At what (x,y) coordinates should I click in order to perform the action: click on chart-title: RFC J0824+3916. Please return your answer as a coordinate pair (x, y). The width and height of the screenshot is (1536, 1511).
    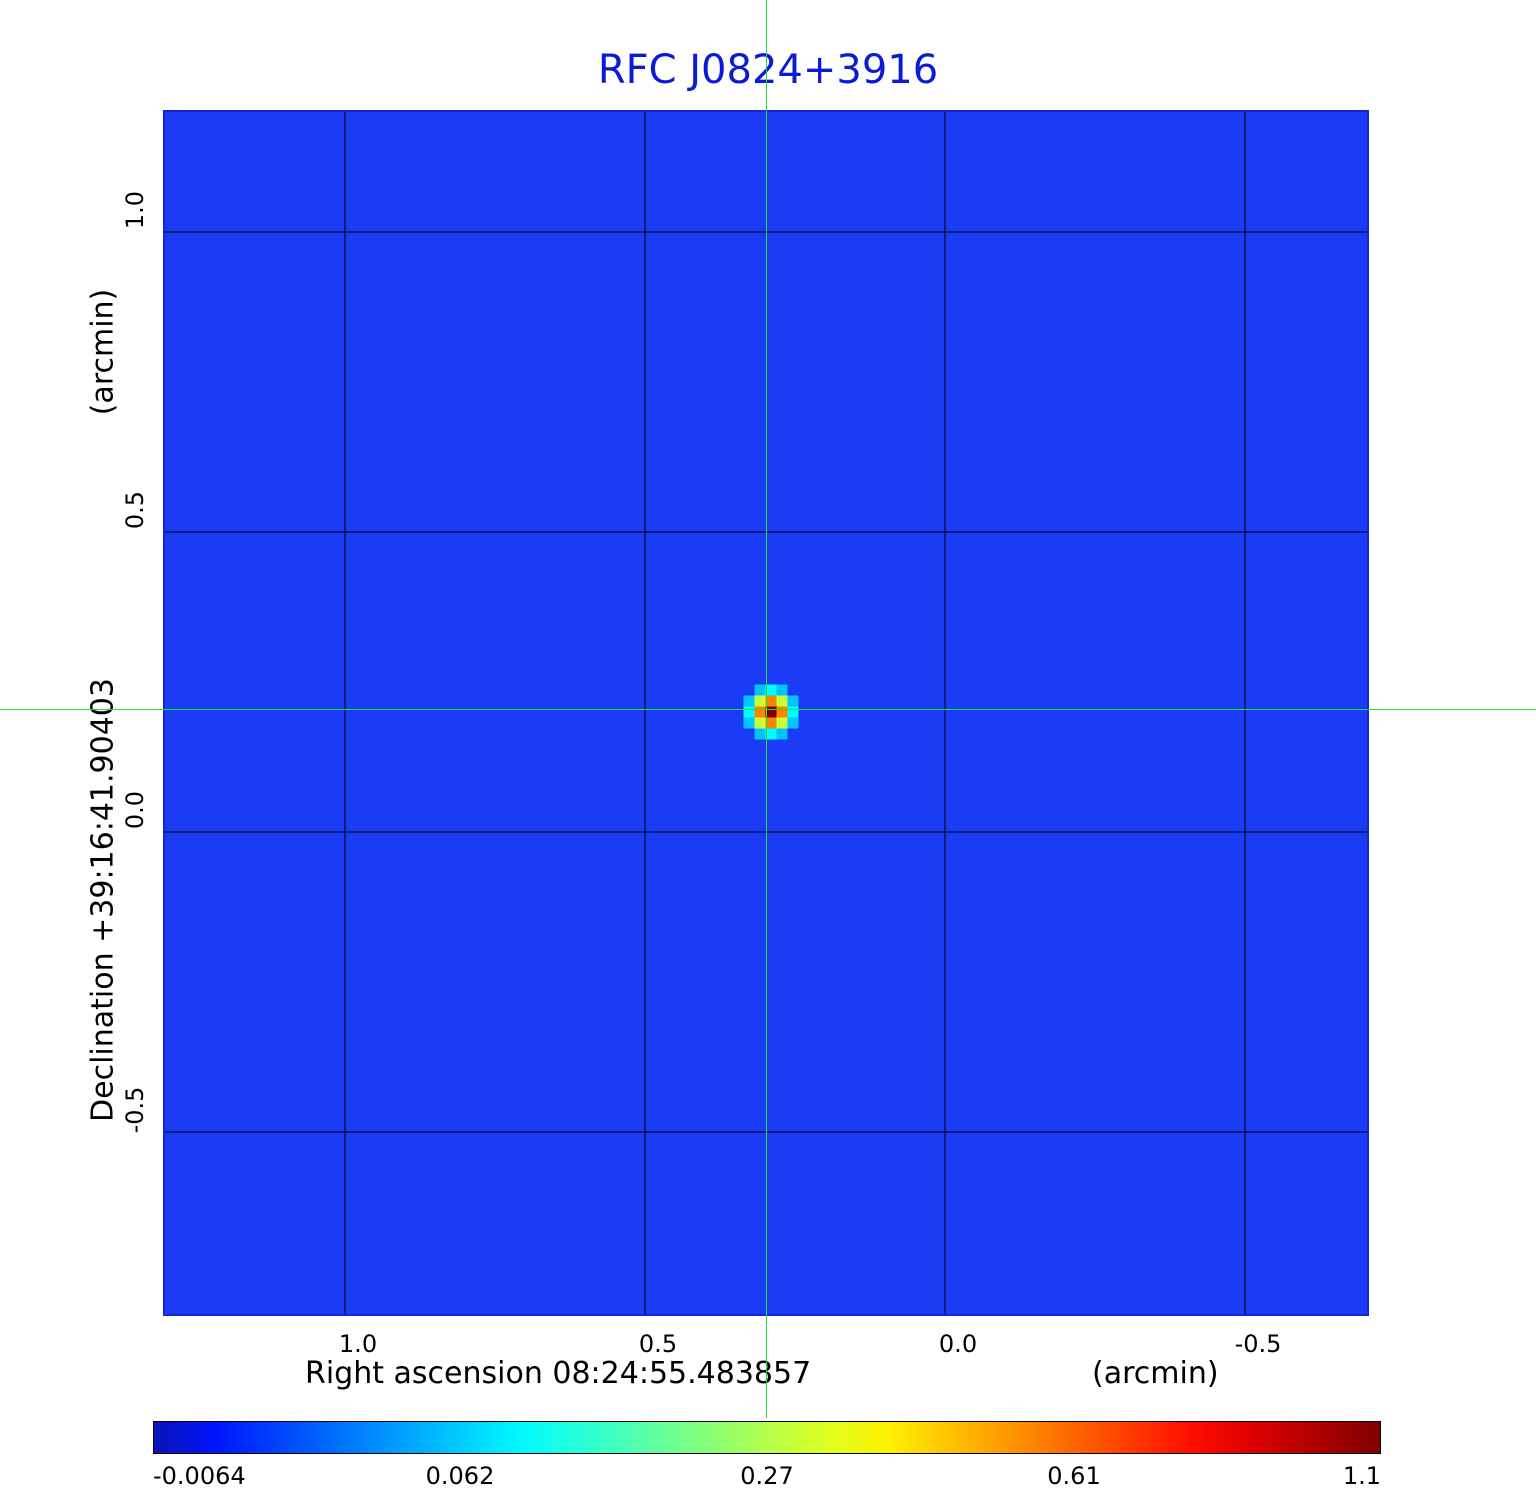
    Looking at the image, I should click on (768, 70).